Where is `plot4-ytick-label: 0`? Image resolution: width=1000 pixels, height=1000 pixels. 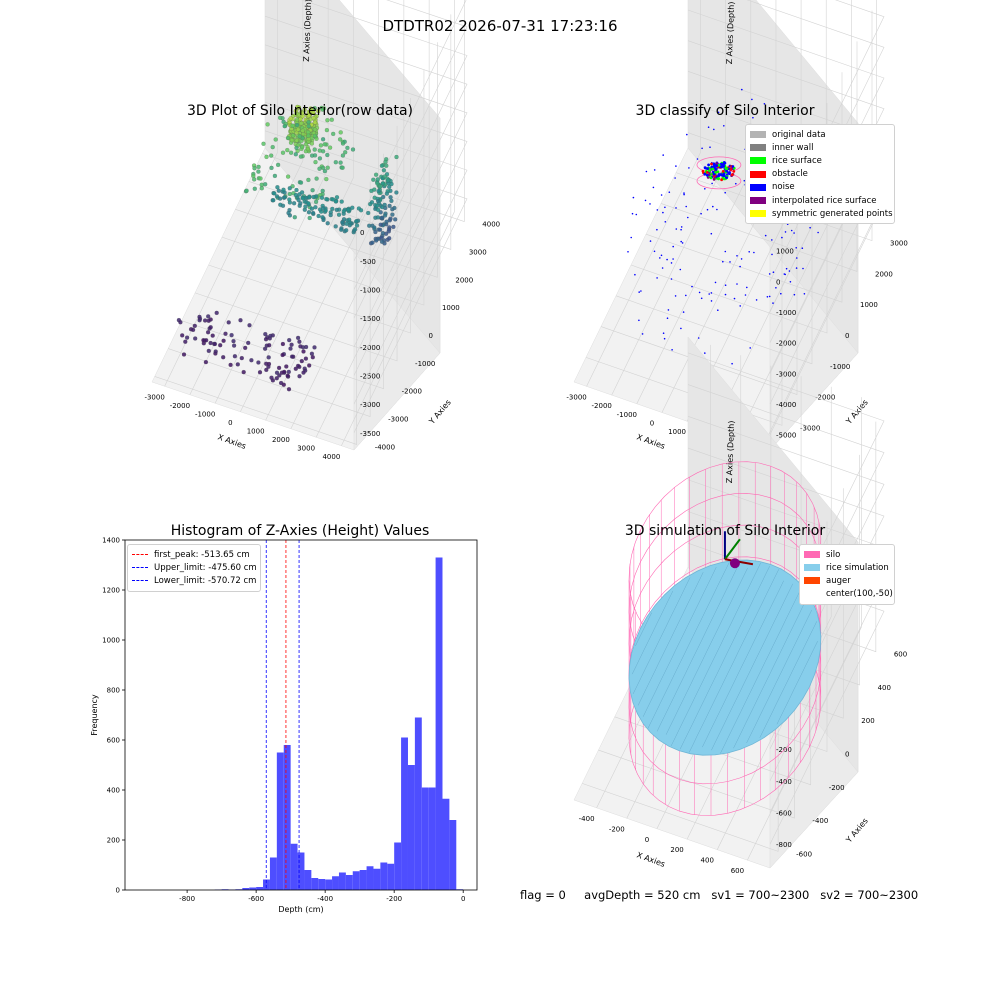 plot4-ytick-label: 0 is located at coordinates (847, 755).